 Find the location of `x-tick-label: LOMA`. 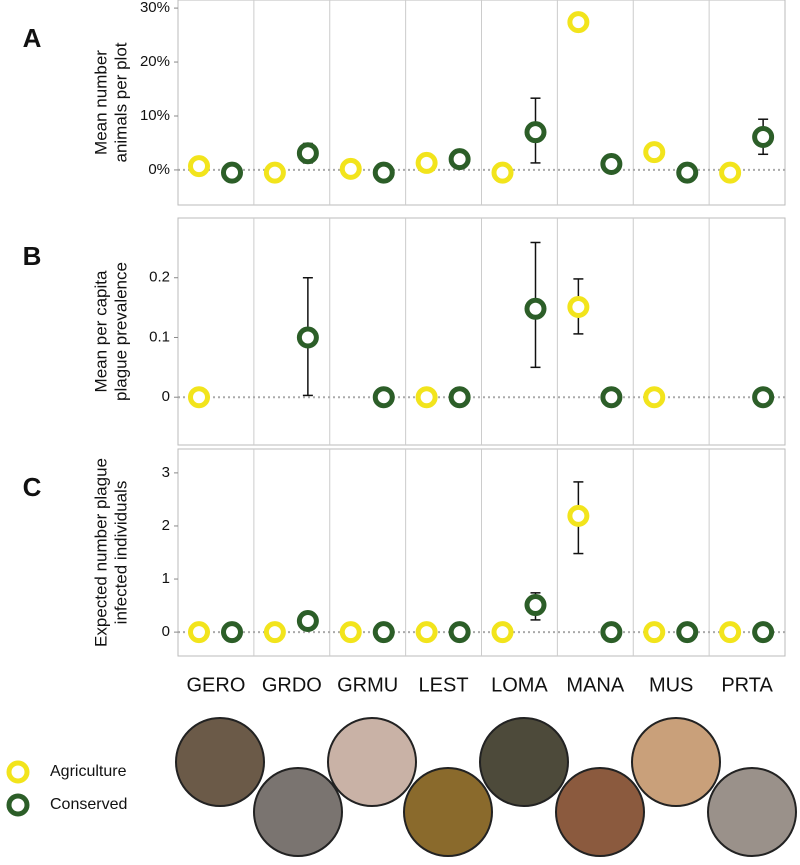

x-tick-label: LOMA is located at coordinates (519, 685).